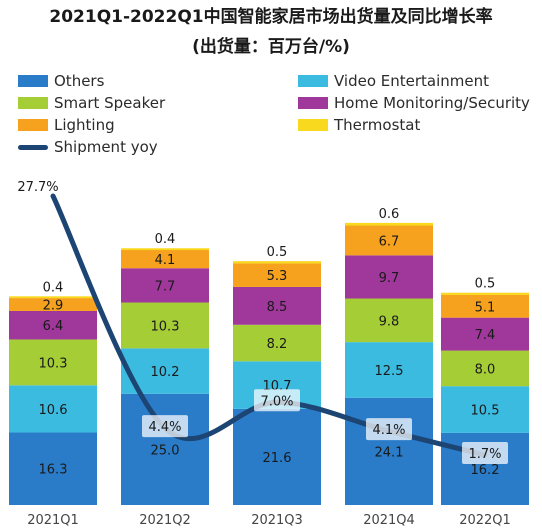 This screenshot has width=542, height=532. Describe the element at coordinates (485, 284) in the screenshot. I see `data-label-thermostat-2022q1: 0.5` at that location.